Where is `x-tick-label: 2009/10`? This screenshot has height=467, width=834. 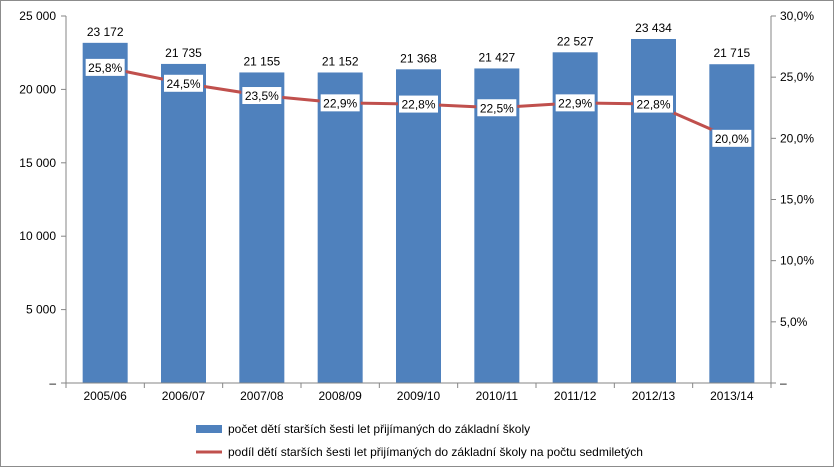
x-tick-label: 2009/10 is located at coordinates (419, 396).